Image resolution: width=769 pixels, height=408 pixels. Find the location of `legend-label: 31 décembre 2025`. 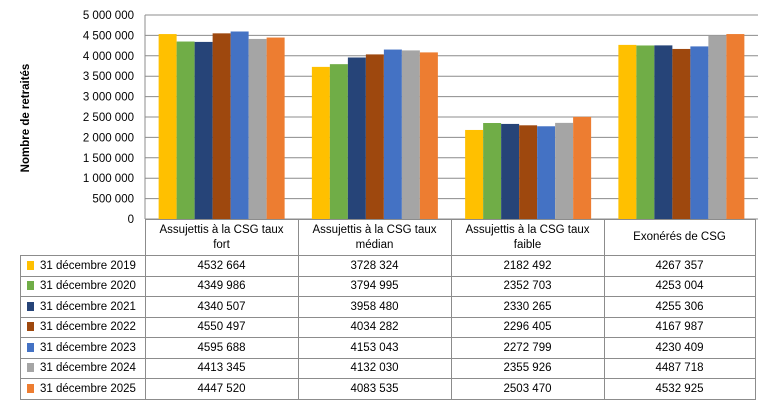

legend-label: 31 décembre 2025 is located at coordinates (88, 388).